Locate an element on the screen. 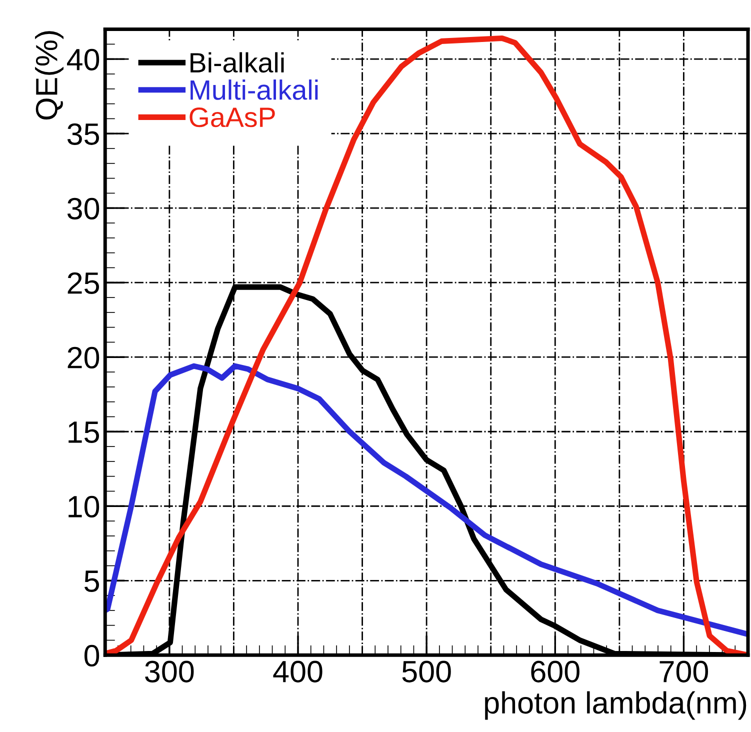 The height and width of the screenshot is (732, 751). legend-label: GaAsP is located at coordinates (232, 118).